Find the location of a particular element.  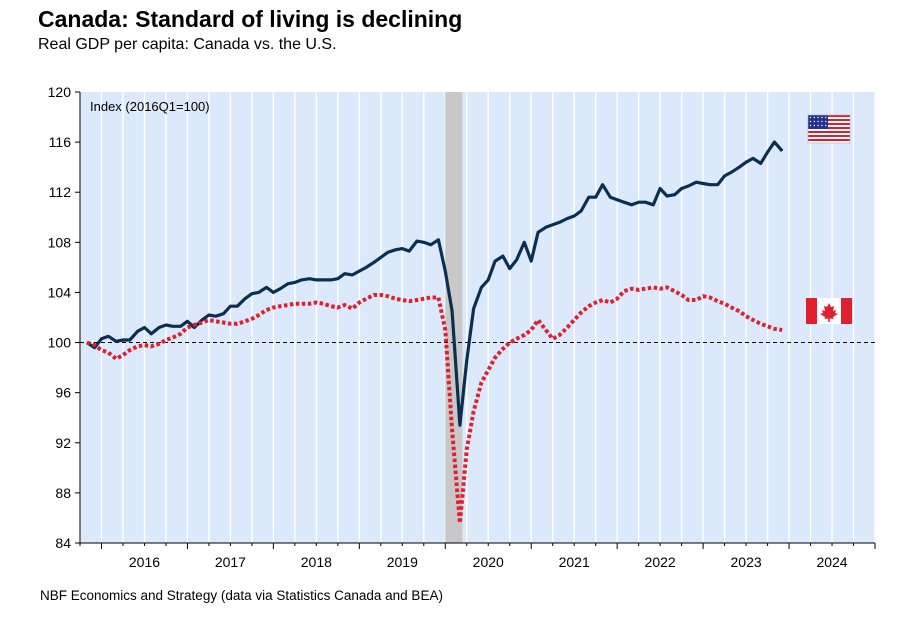

flag-border is located at coordinates (829, 129).